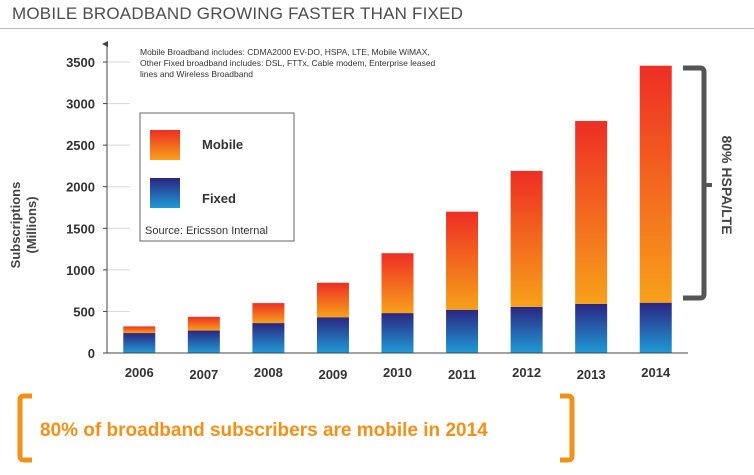  I want to click on legend-swatch-mobile, so click(165, 145).